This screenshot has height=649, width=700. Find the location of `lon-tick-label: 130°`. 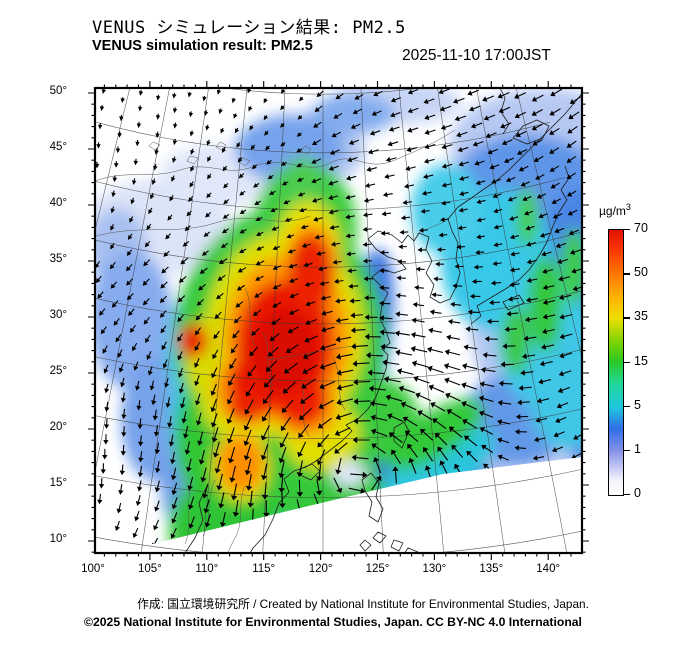

lon-tick-label: 130° is located at coordinates (434, 569).